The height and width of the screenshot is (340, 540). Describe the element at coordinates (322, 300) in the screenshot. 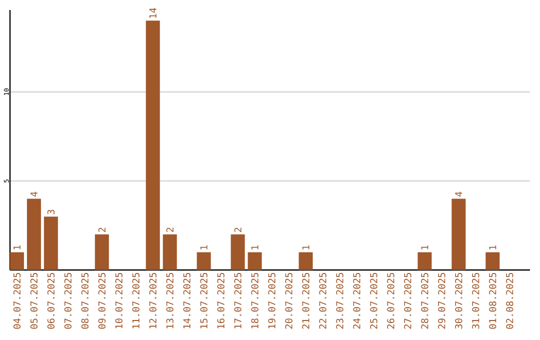

I see `x-tick-label: 22.07.2025` at that location.